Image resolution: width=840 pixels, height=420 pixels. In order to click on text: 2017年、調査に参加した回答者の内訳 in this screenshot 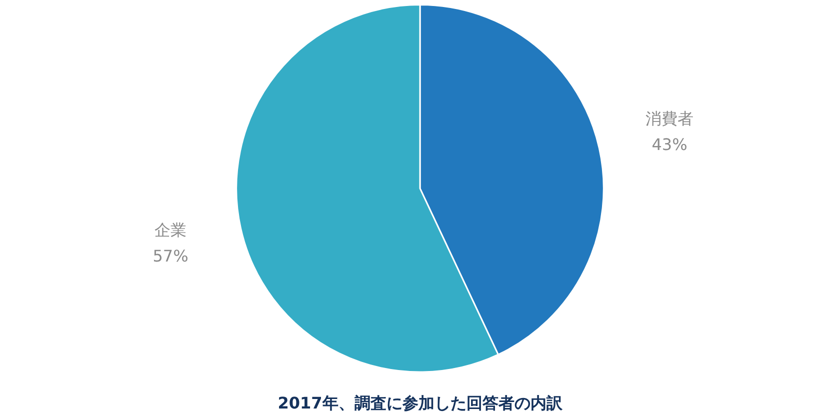, I will do `click(421, 403)`.